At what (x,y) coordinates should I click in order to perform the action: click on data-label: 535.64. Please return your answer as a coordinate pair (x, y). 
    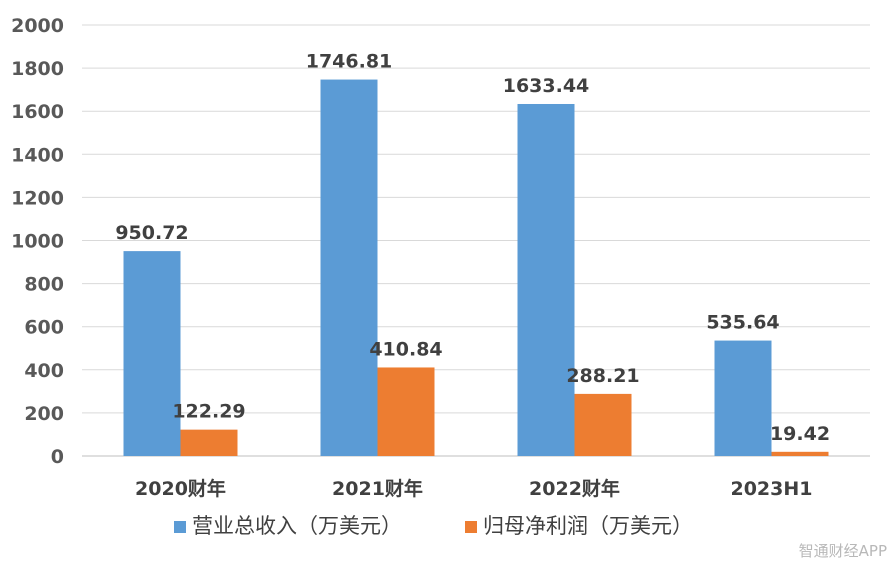
    Looking at the image, I should click on (742, 323).